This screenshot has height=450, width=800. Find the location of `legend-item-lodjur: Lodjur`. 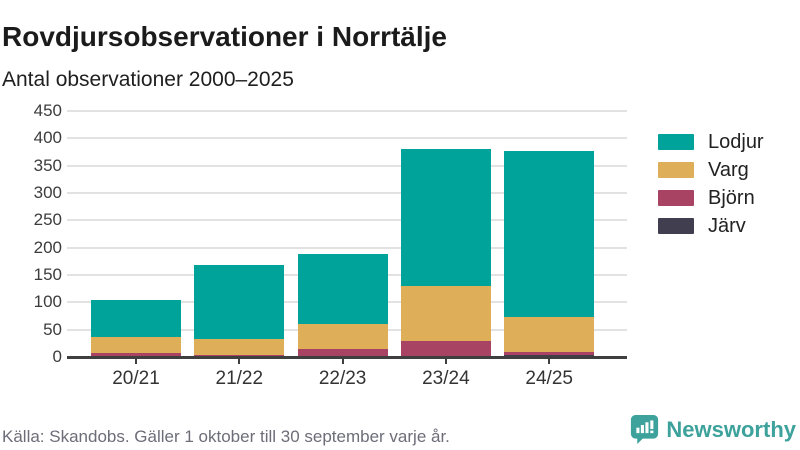

legend-item-lodjur: Lodjur is located at coordinates (711, 142).